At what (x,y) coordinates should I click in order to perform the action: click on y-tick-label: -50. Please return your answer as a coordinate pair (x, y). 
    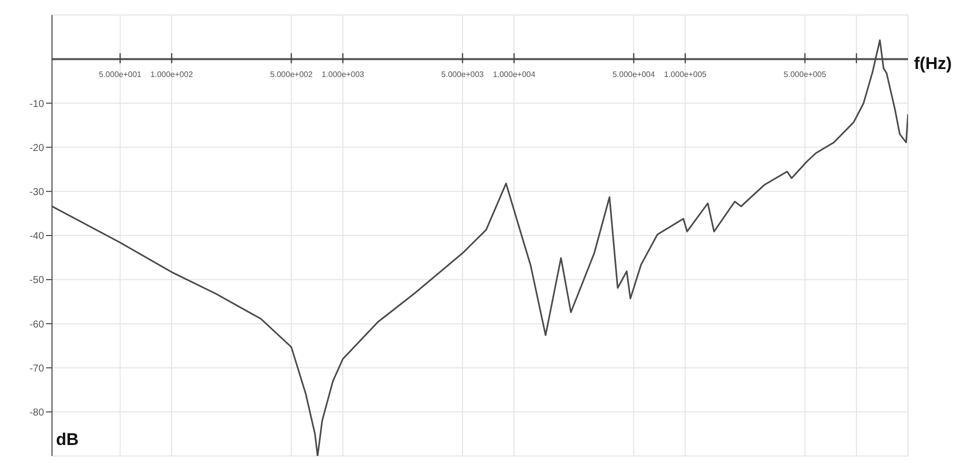
    Looking at the image, I should click on (37, 280).